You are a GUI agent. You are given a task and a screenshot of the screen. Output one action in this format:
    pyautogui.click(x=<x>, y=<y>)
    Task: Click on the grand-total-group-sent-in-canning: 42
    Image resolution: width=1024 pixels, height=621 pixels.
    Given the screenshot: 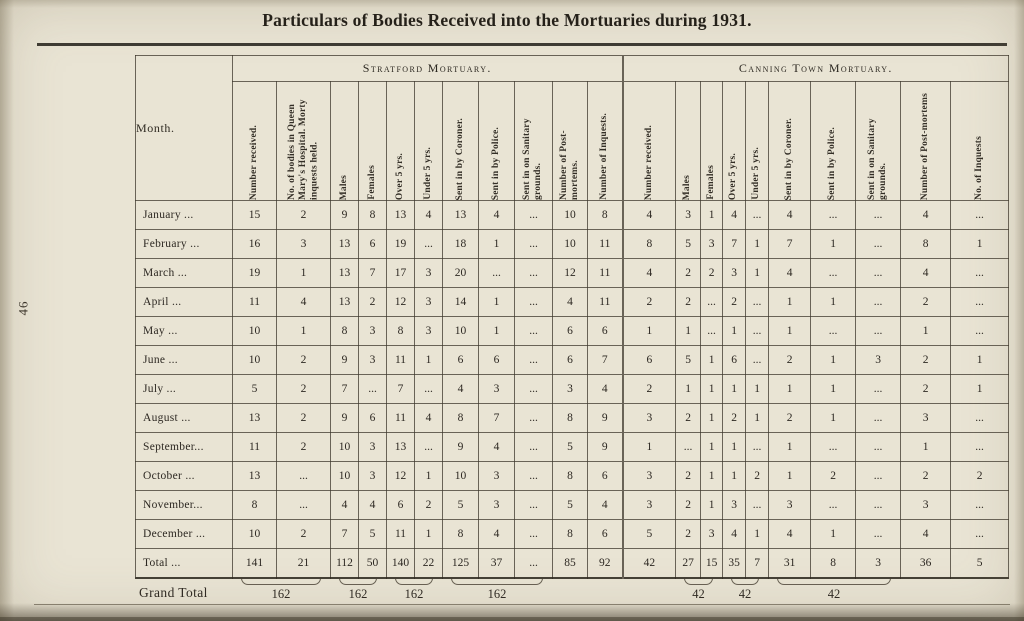 What is the action you would take?
    pyautogui.click(x=834, y=589)
    